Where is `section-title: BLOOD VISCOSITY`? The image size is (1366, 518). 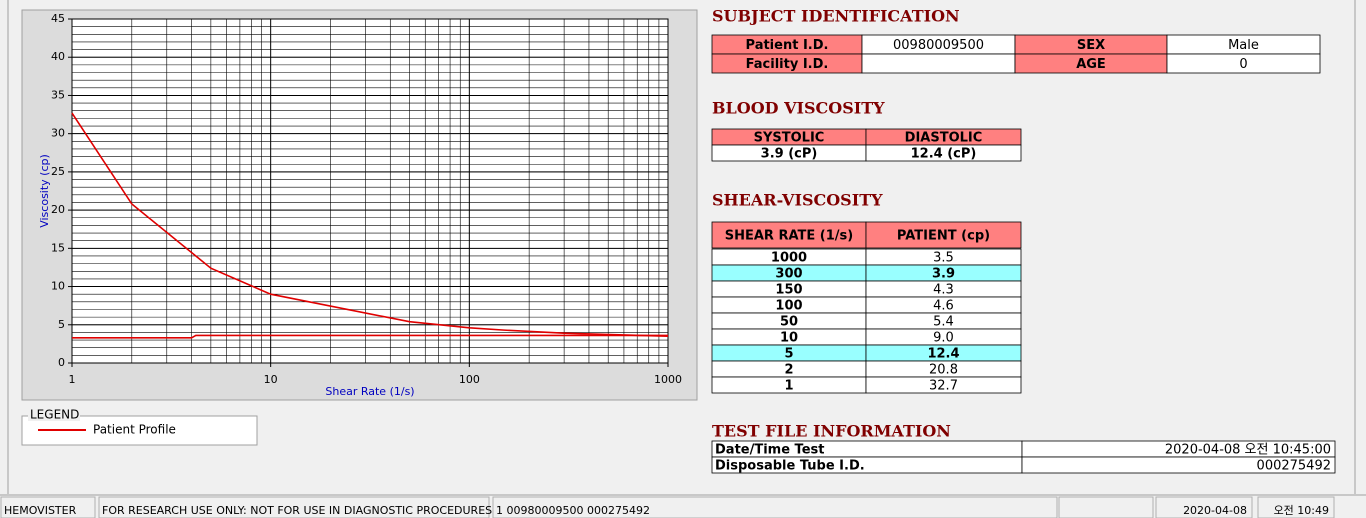 section-title: BLOOD VISCOSITY is located at coordinates (798, 108).